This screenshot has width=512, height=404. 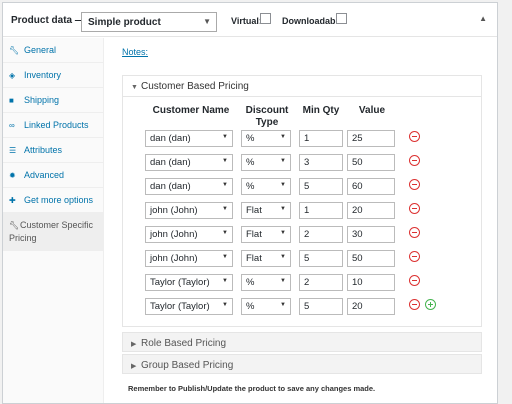 I want to click on column-header-min-qty: Min Qty, so click(x=321, y=110).